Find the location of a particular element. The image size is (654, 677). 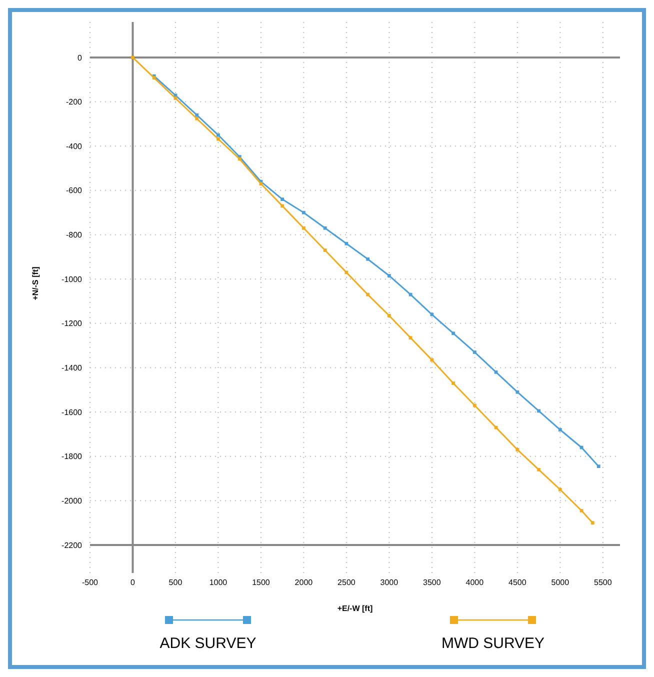

x-tick-label: 1000 is located at coordinates (218, 582).